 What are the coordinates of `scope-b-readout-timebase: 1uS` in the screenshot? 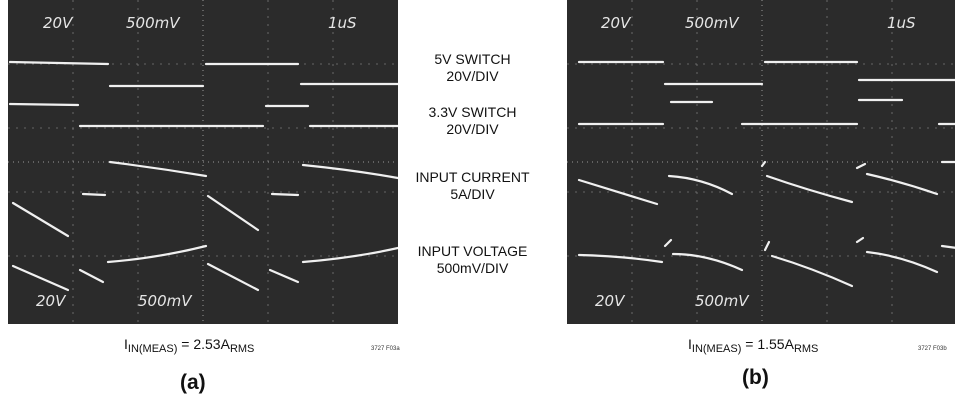 It's located at (901, 23).